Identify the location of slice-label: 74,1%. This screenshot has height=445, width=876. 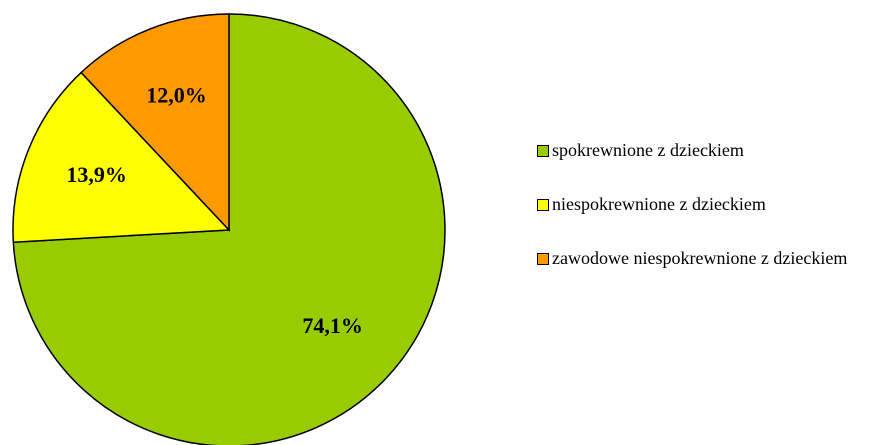
(332, 325).